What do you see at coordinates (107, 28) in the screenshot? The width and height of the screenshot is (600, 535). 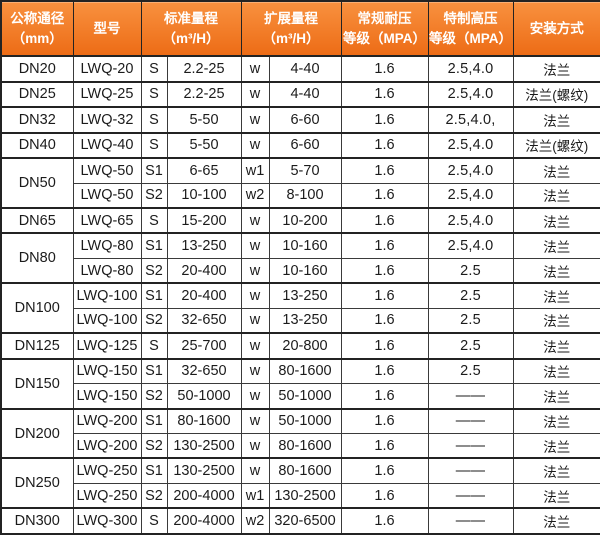 I see `header-model-line1: 型号` at bounding box center [107, 28].